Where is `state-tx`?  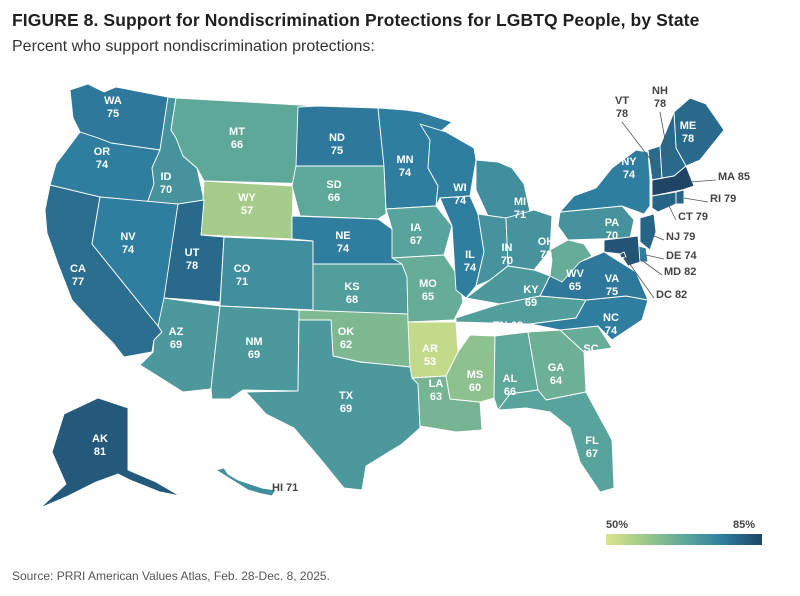
state-tx is located at coordinates (333, 405).